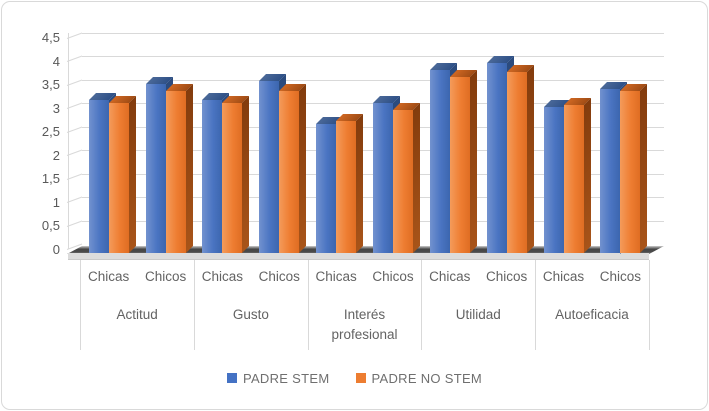 Image resolution: width=709 pixels, height=411 pixels. I want to click on bar-padre-stem-interés-profesional-chicos, so click(383, 177).